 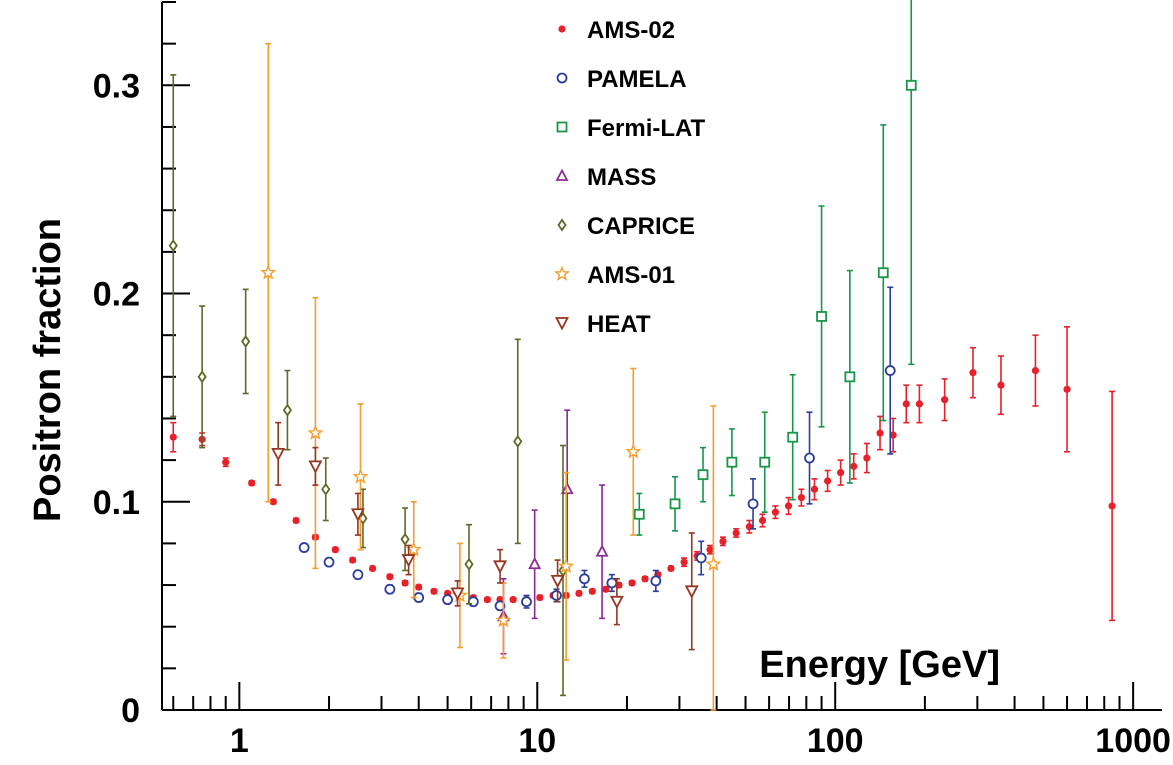 I want to click on legend-item-caprice: CAPRICE, so click(x=626, y=226).